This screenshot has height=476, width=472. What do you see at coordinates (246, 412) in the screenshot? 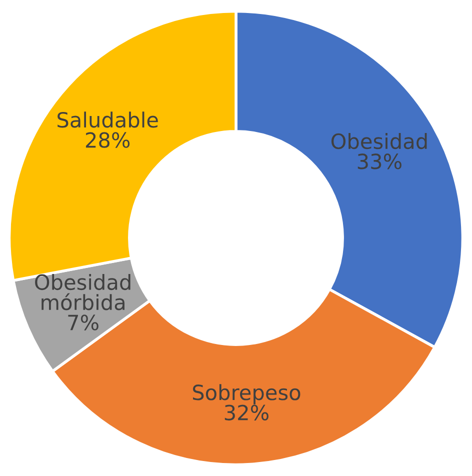
I see `data-label: 32%` at bounding box center [246, 412].